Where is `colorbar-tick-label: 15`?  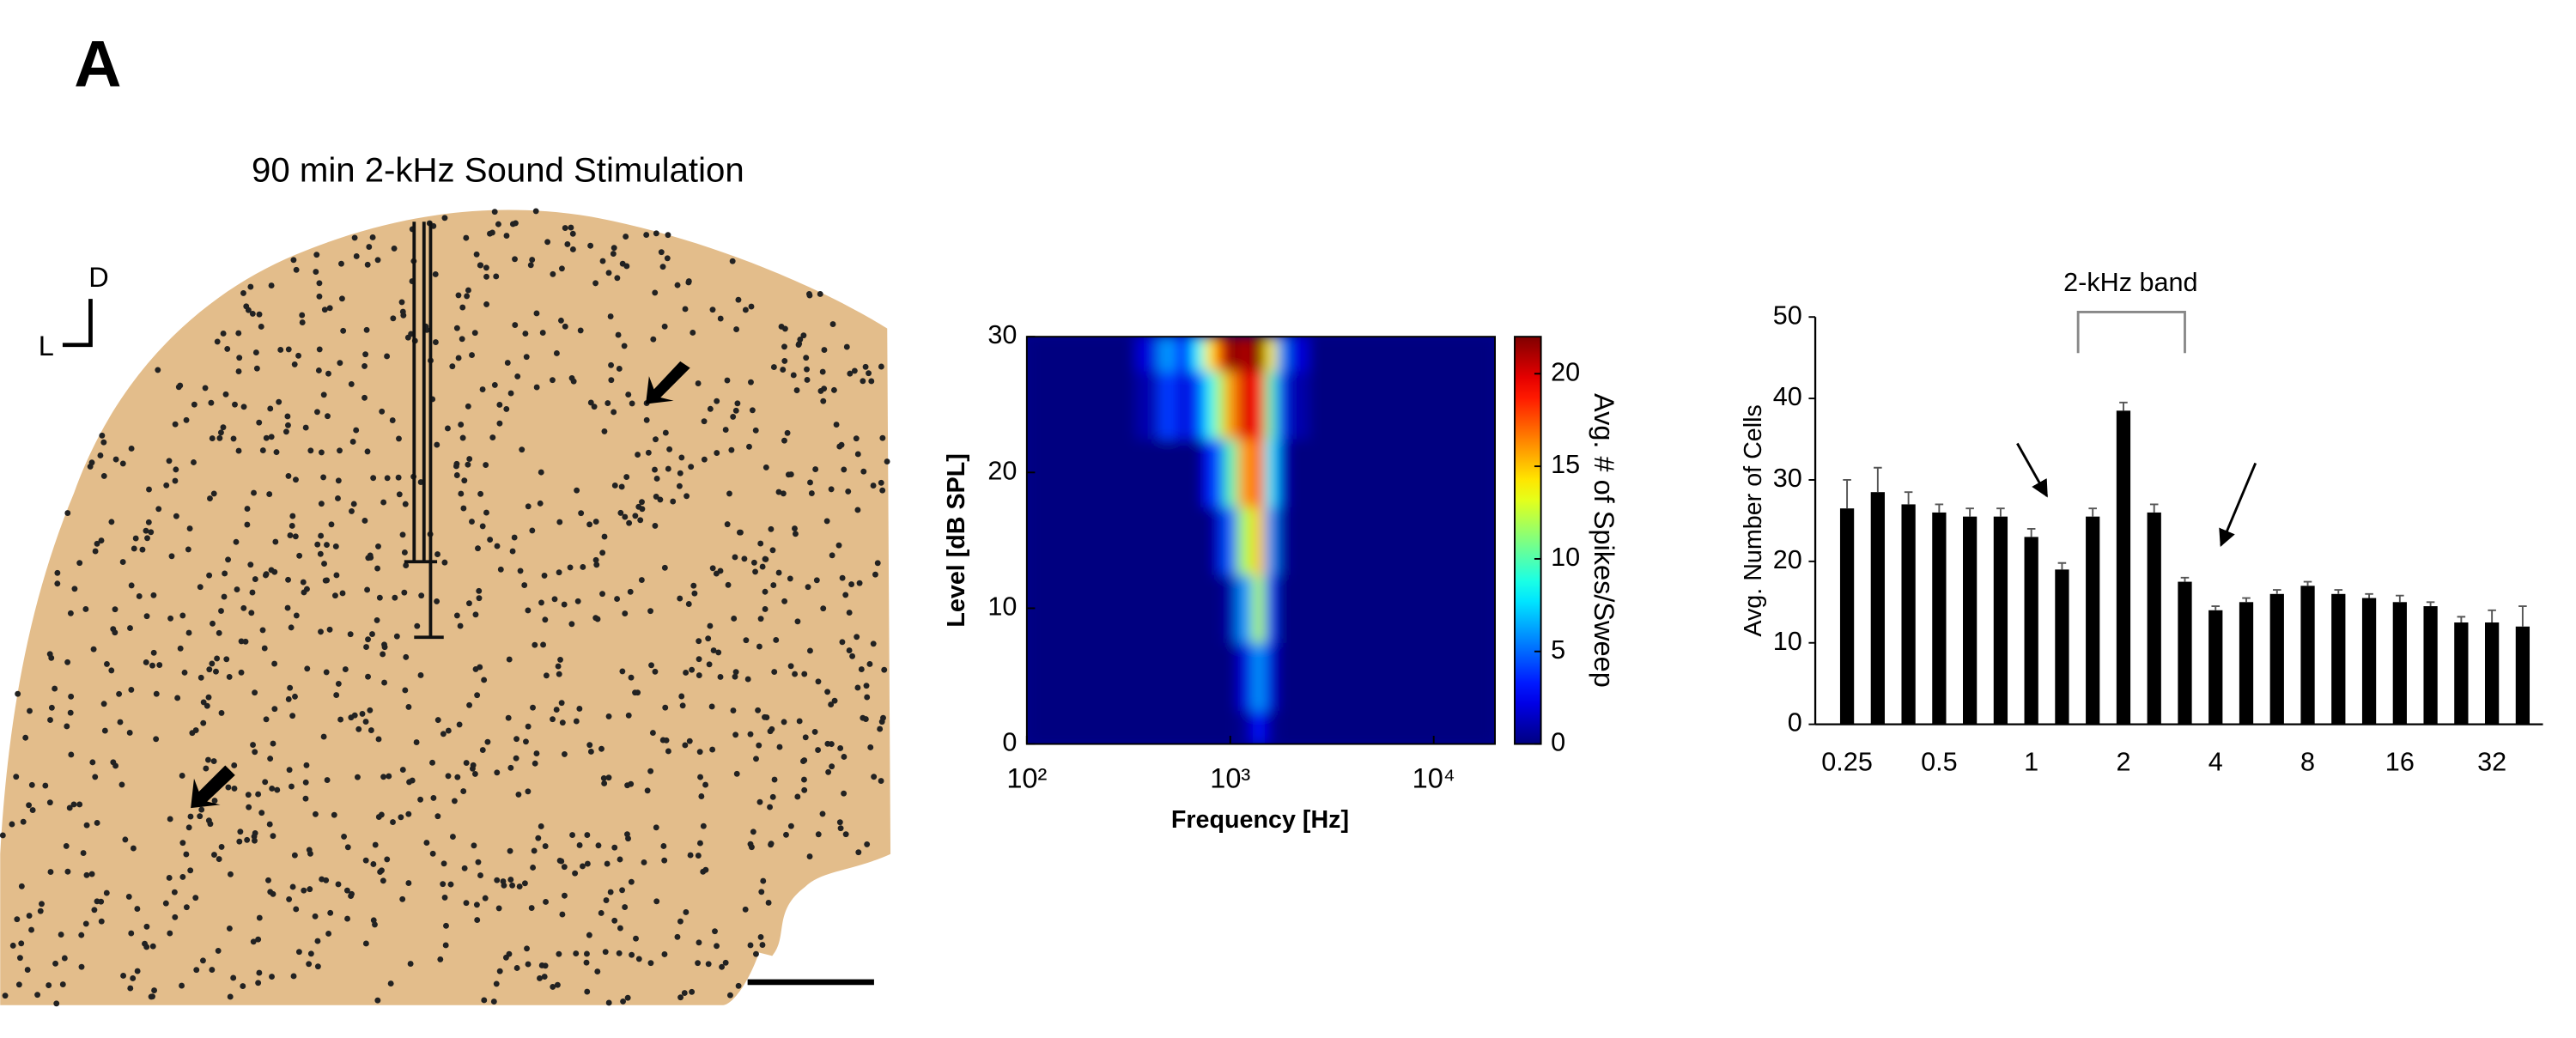
colorbar-tick-label: 15 is located at coordinates (1565, 464).